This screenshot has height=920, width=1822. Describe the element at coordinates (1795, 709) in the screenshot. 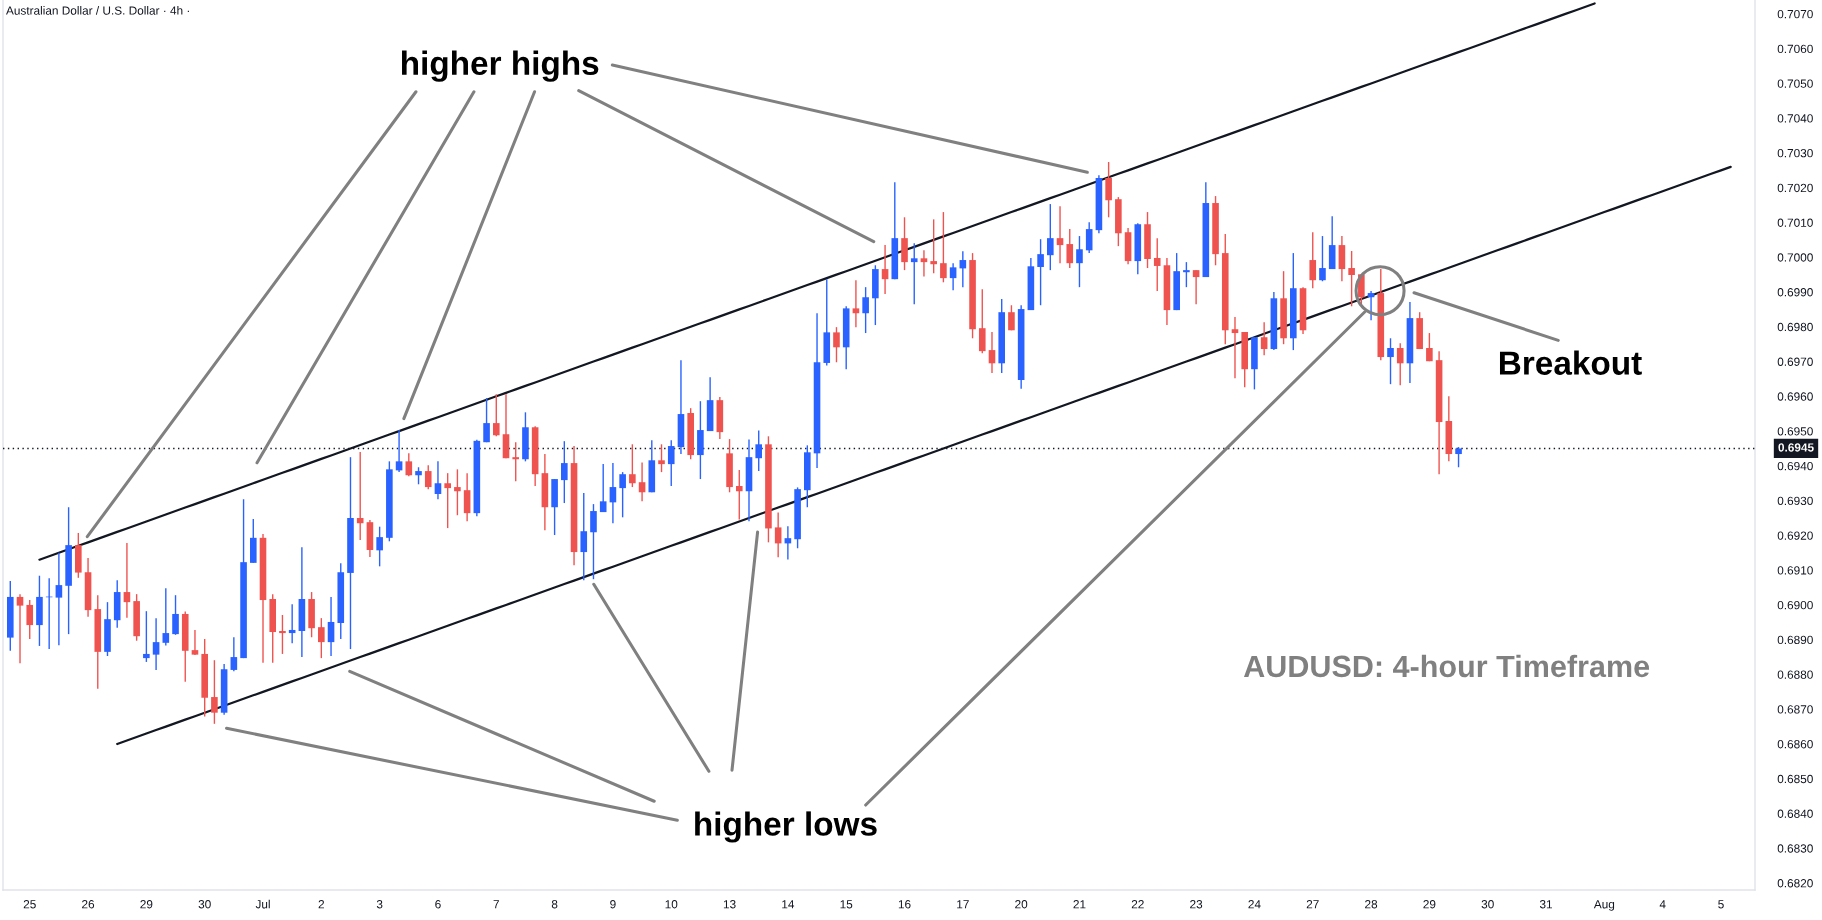

I see `y-tick-label: 0.6870` at that location.